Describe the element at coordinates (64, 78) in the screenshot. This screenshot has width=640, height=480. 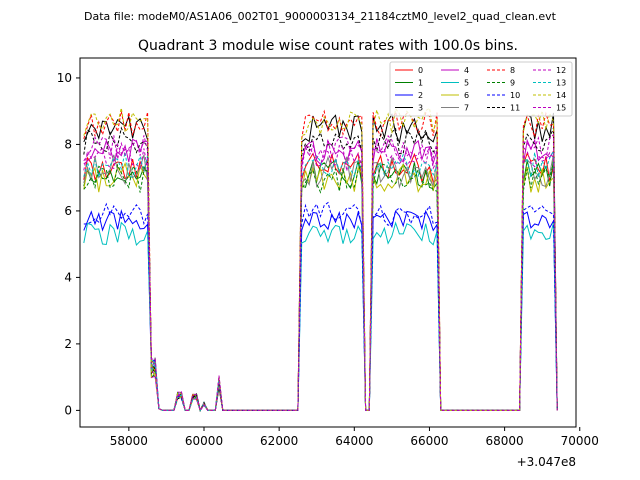
I see `y-tick-label: 10` at that location.